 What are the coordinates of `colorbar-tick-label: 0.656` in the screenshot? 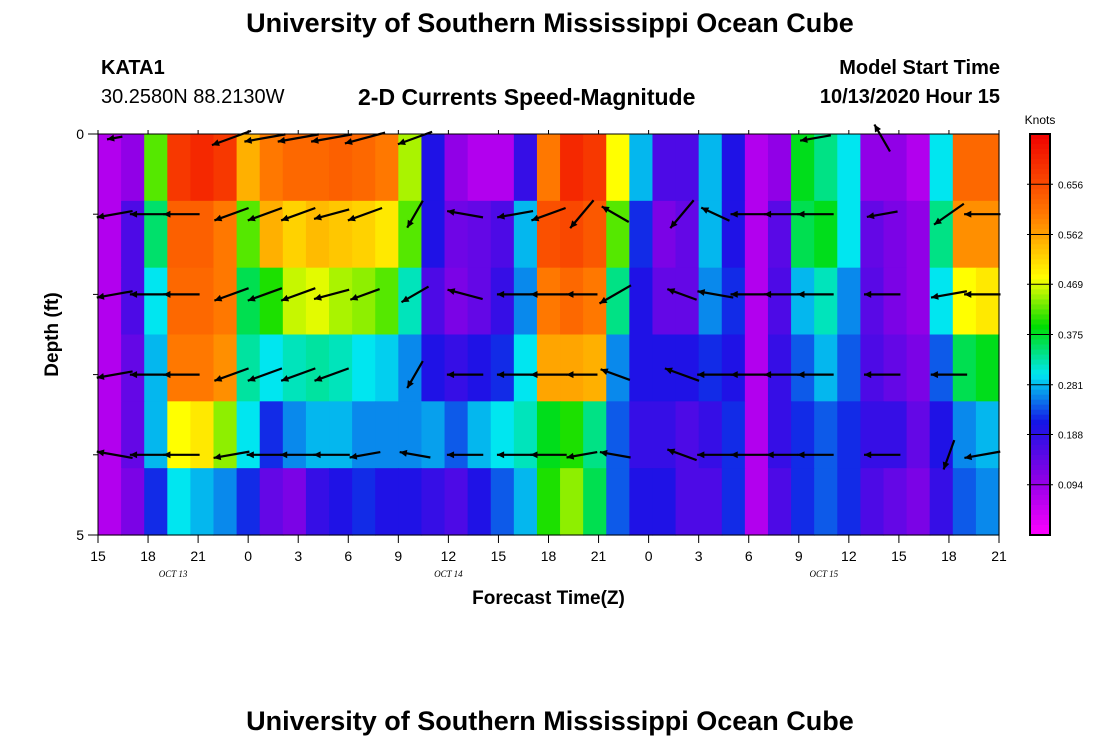 It's located at (1070, 185).